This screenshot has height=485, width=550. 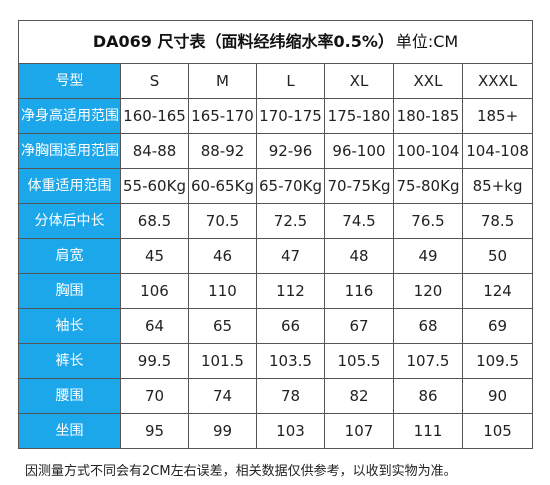 I want to click on table-row: 腰围 70 74 78 82 86 90, so click(x=276, y=396).